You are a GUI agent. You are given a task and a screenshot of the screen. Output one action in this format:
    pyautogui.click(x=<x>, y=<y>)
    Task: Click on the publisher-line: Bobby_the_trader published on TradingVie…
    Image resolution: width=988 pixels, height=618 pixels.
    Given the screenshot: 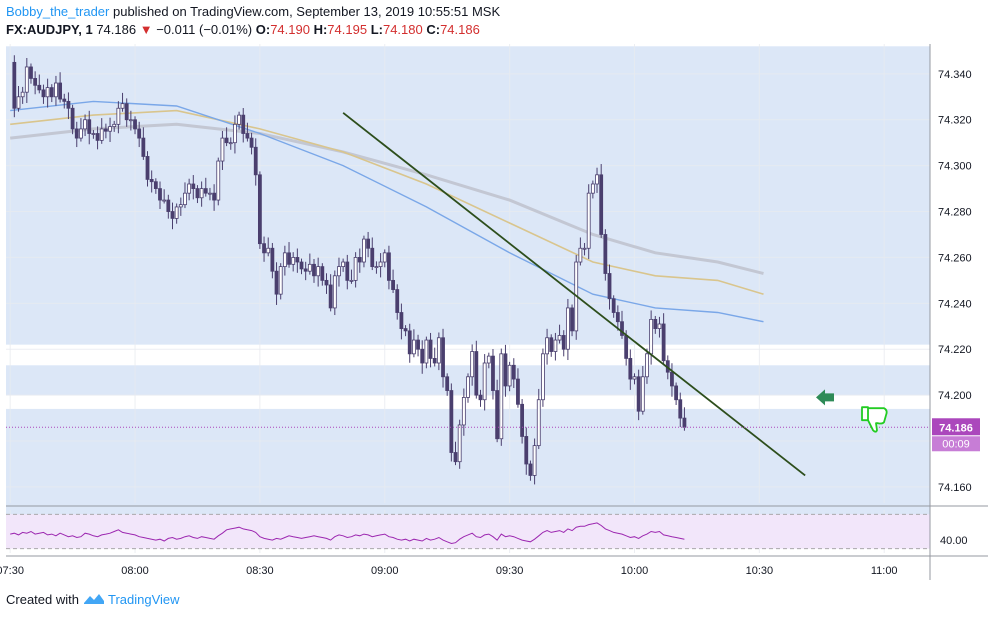 What is the action you would take?
    pyautogui.click(x=253, y=11)
    